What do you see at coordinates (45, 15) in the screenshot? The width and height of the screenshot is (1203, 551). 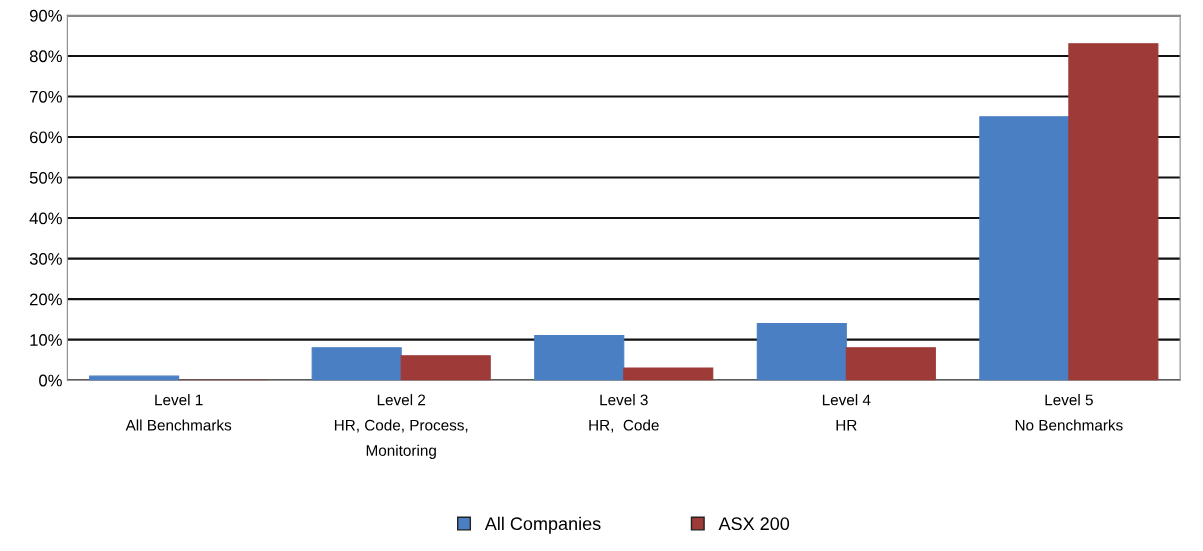 I see `y-tick-label: 90%` at bounding box center [45, 15].